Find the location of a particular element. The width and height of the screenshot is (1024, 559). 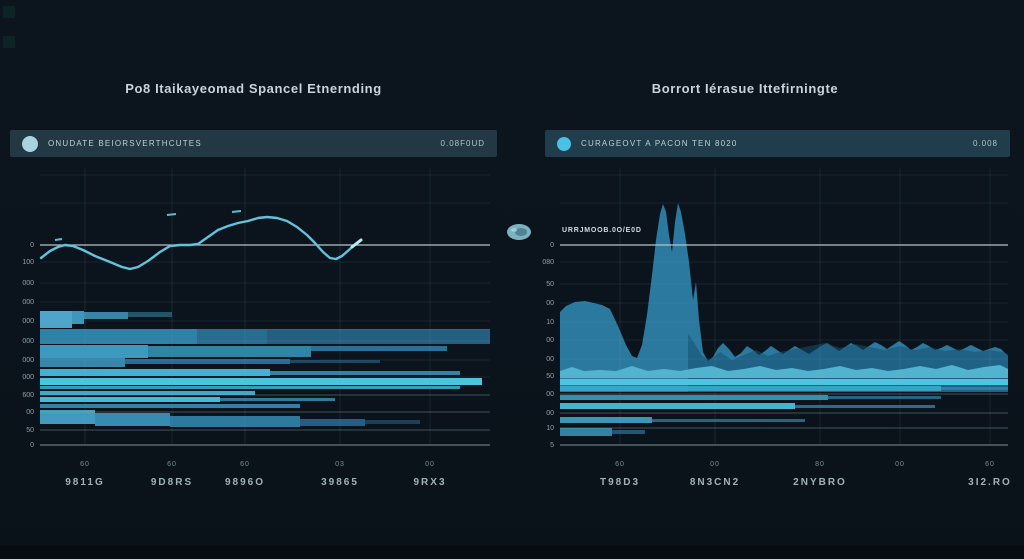

left-x-tick-label: 9RX3 is located at coordinates (429, 482).